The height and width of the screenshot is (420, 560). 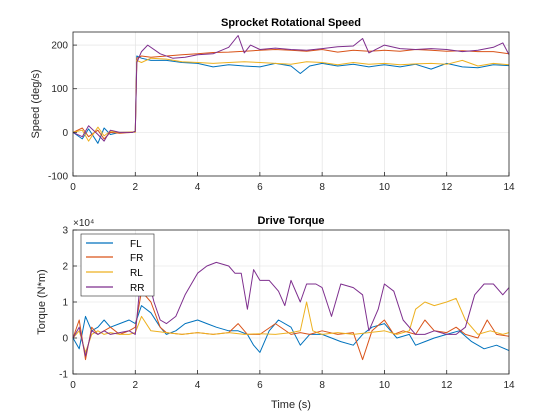 What do you see at coordinates (447, 385) in the screenshot?
I see `torque-x-tick-label: 12` at bounding box center [447, 385].